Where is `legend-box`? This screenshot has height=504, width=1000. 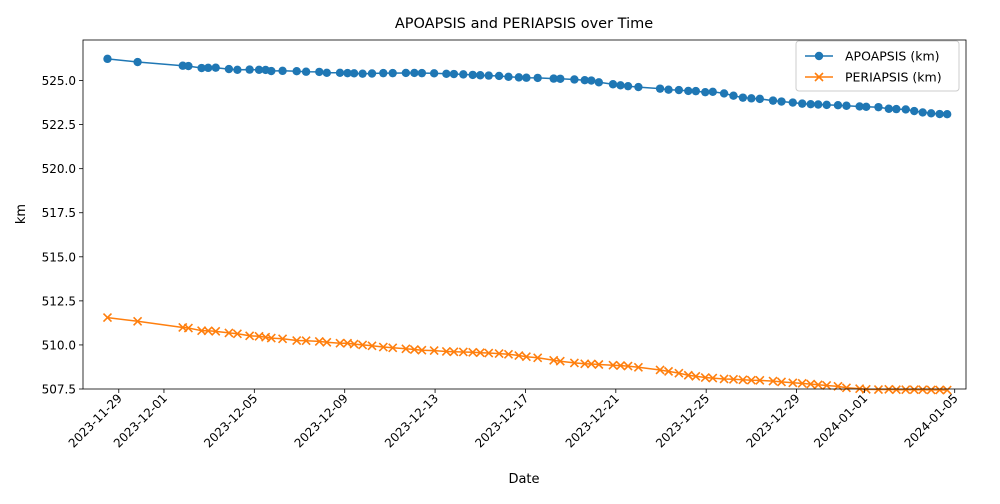
legend-box is located at coordinates (877, 66).